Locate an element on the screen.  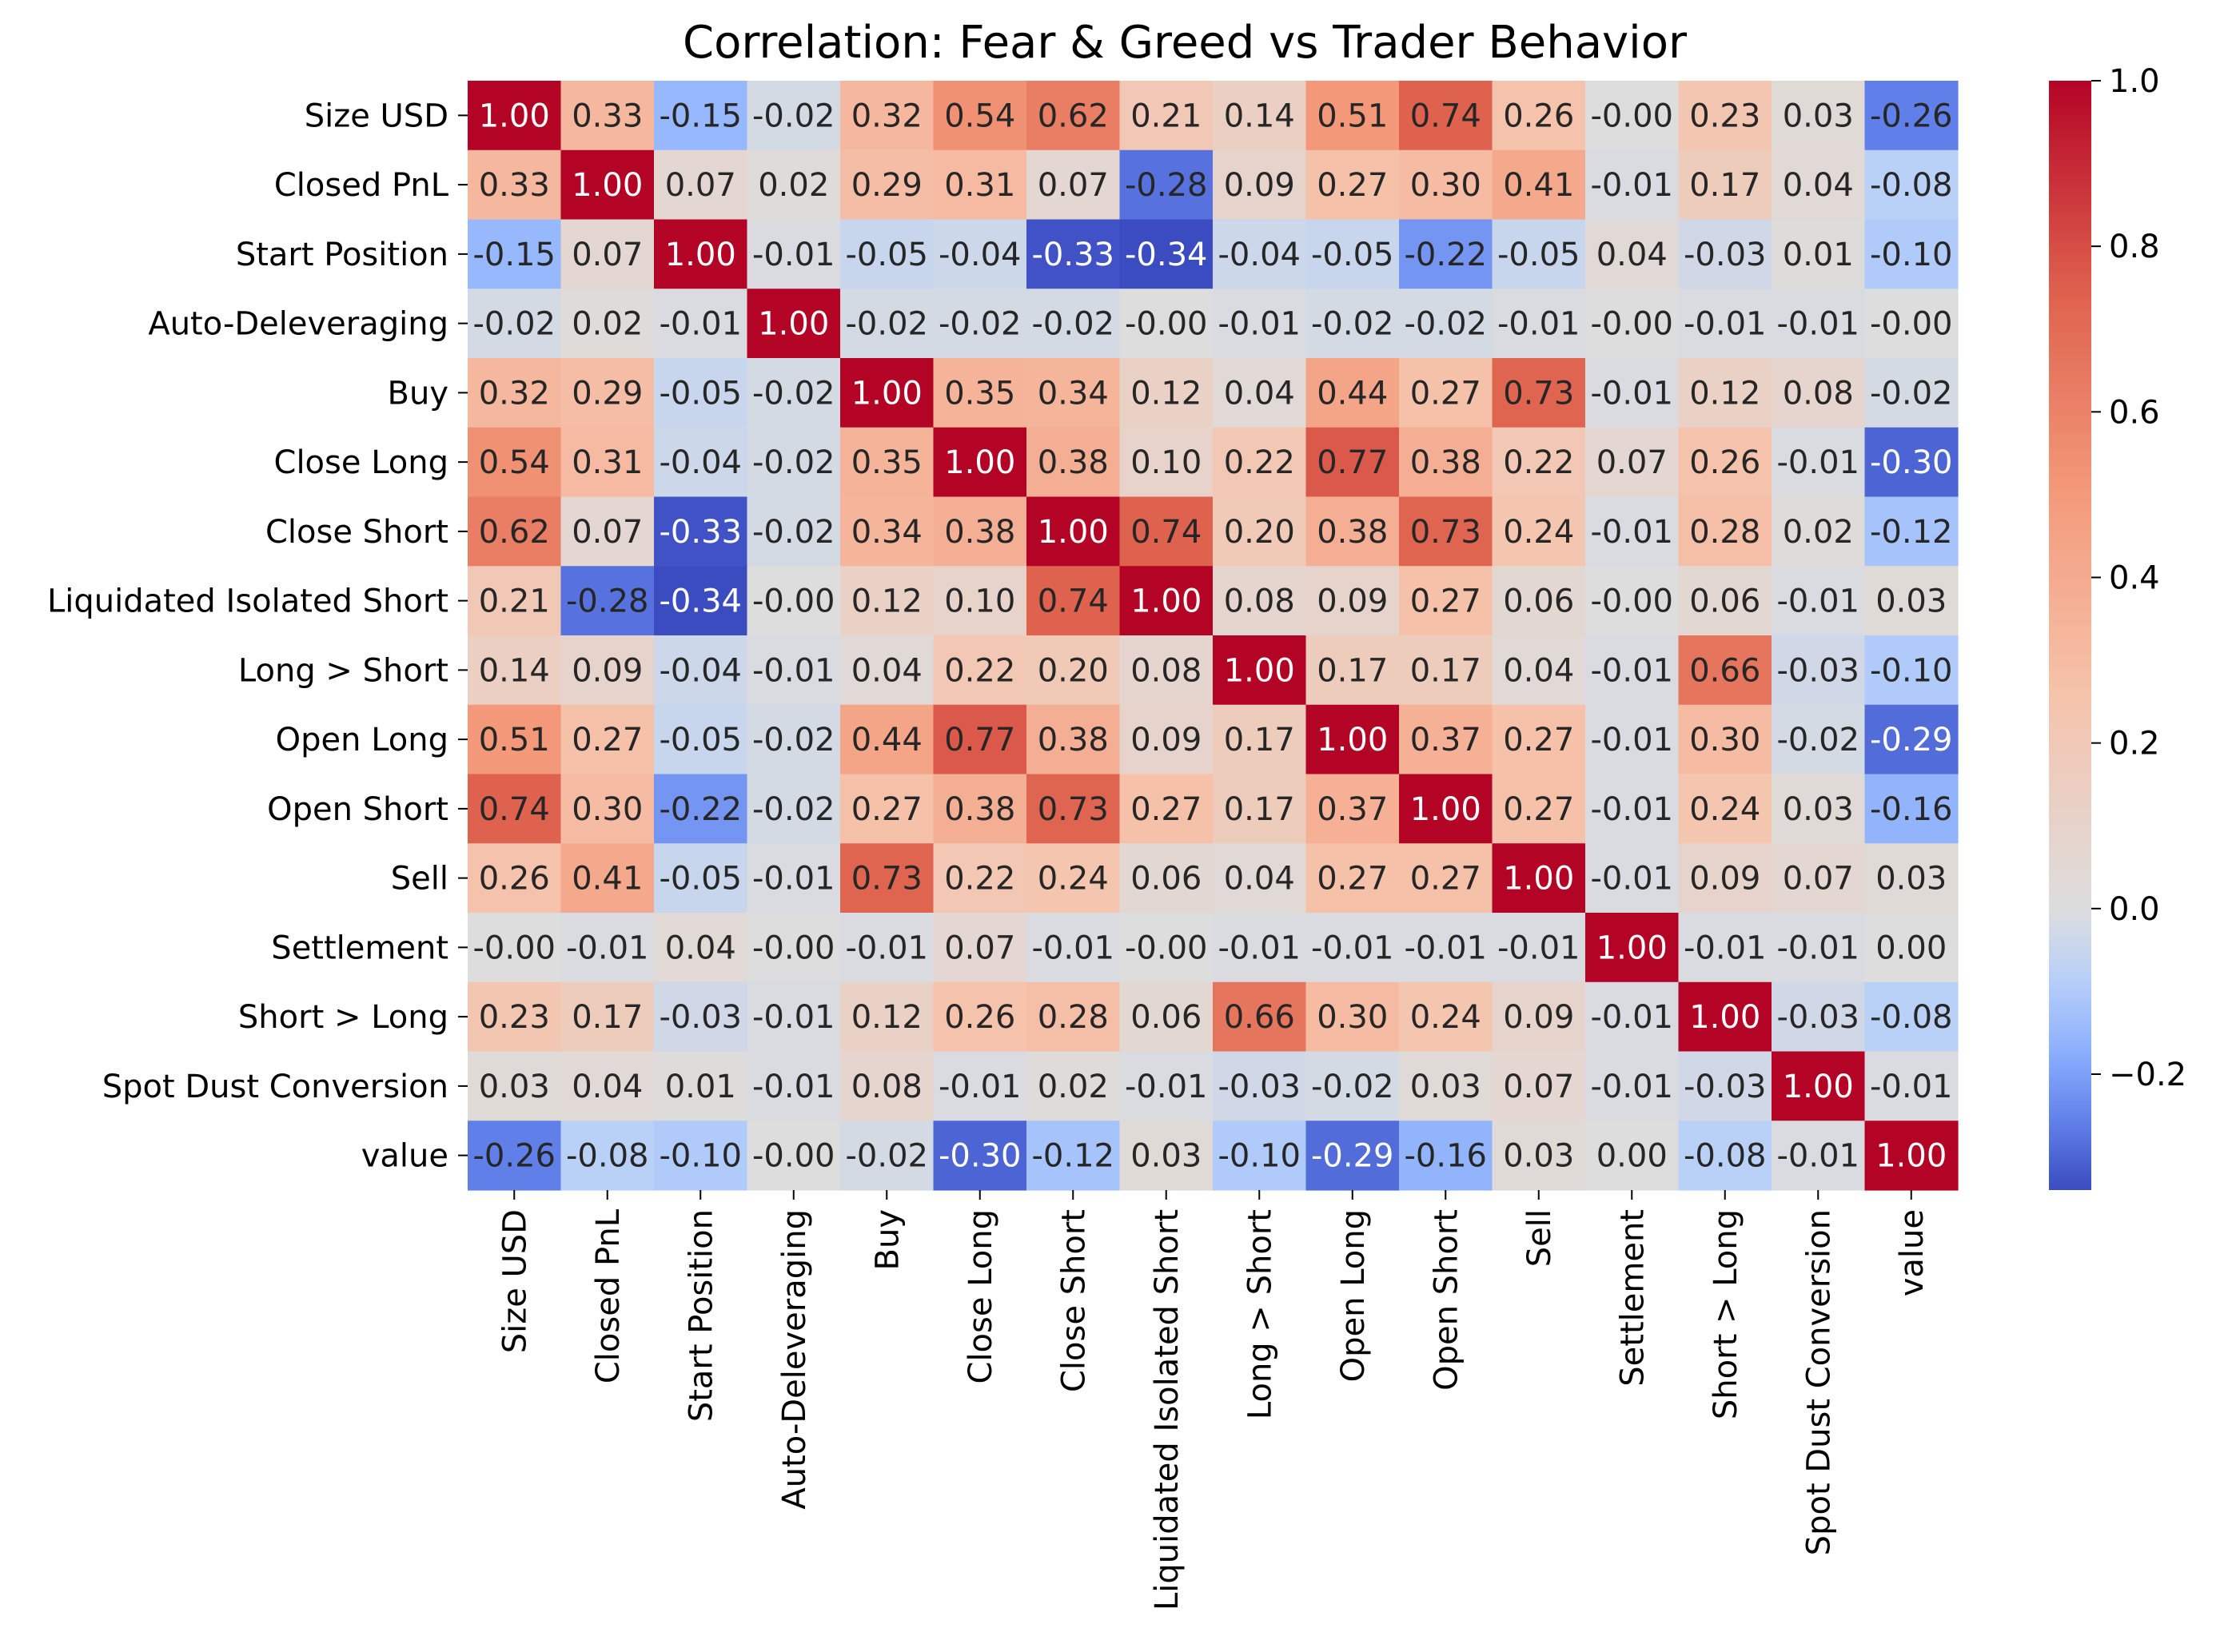
heatmap-cell-close-long-close-long is located at coordinates (980, 462).